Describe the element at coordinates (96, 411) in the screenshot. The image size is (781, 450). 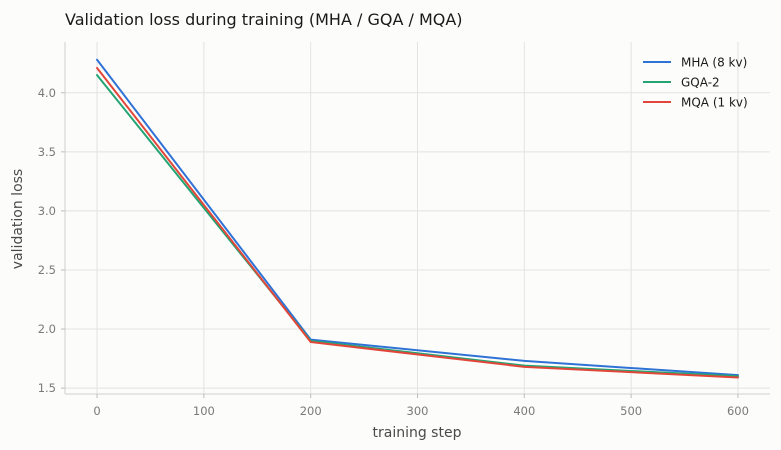
I see `x-tick-label-0: 0` at that location.